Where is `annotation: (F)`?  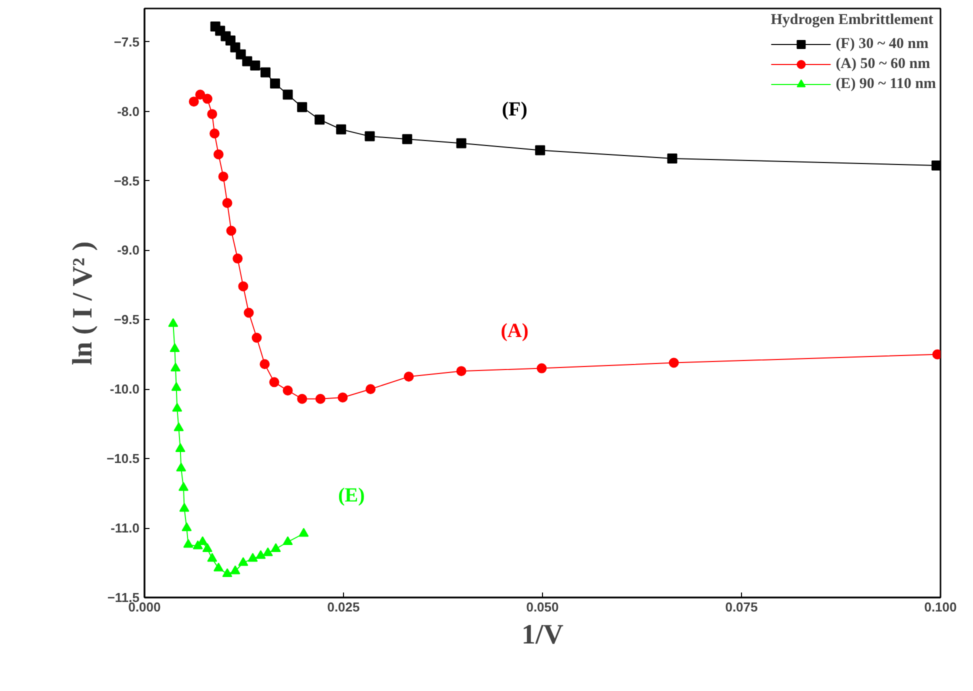
annotation: (F) is located at coordinates (515, 109).